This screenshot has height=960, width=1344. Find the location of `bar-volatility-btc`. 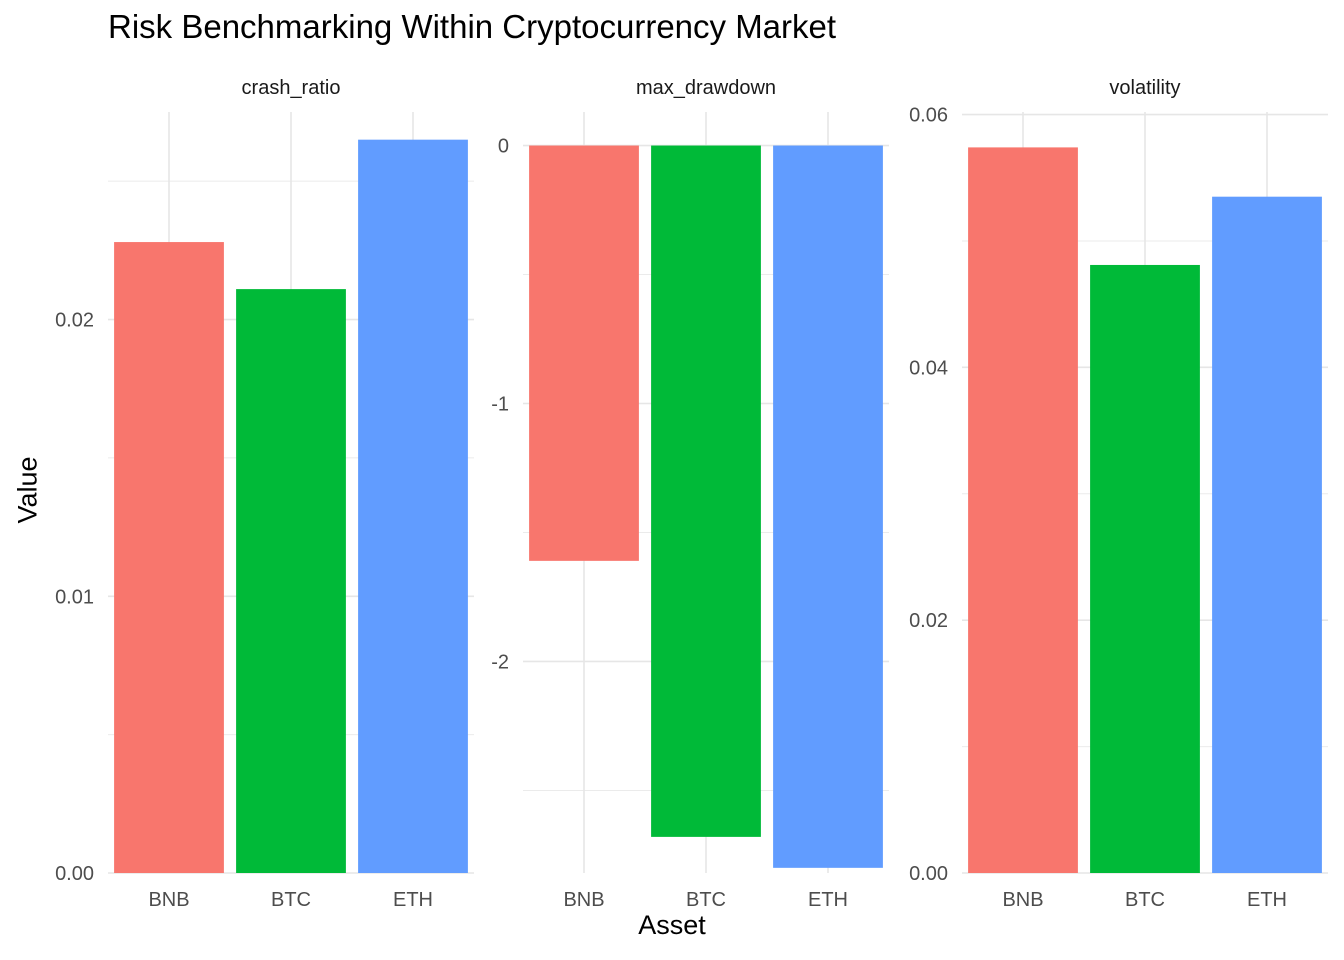

bar-volatility-btc is located at coordinates (1145, 568).